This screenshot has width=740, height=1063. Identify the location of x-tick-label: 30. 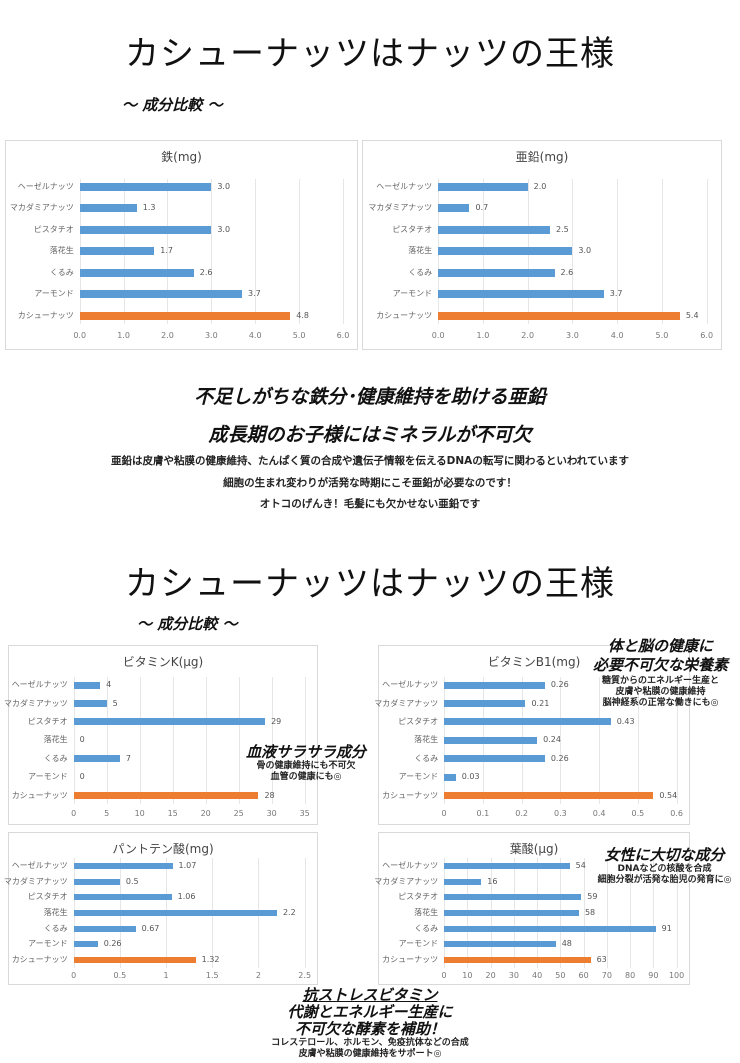
(513, 976).